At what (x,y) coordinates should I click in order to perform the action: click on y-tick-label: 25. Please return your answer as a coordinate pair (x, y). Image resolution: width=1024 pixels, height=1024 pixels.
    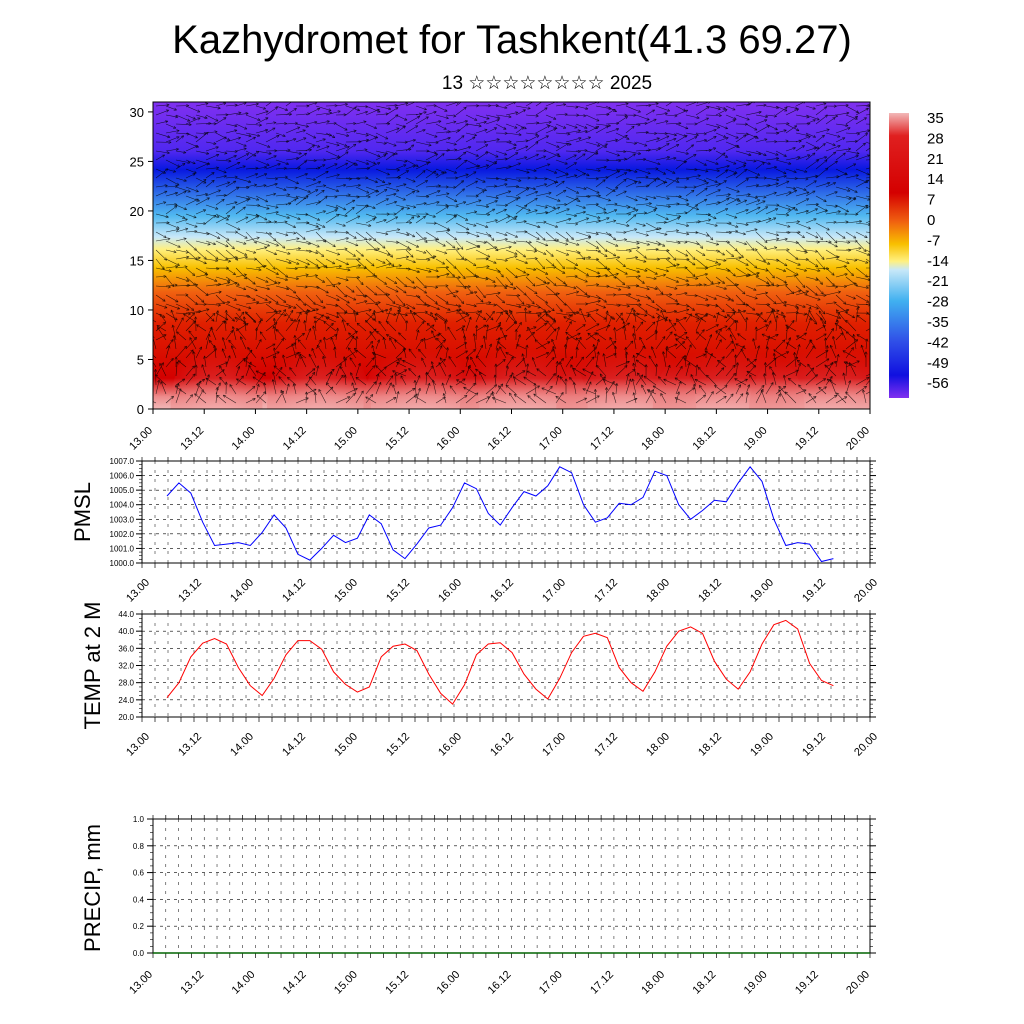
    Looking at the image, I should click on (137, 161).